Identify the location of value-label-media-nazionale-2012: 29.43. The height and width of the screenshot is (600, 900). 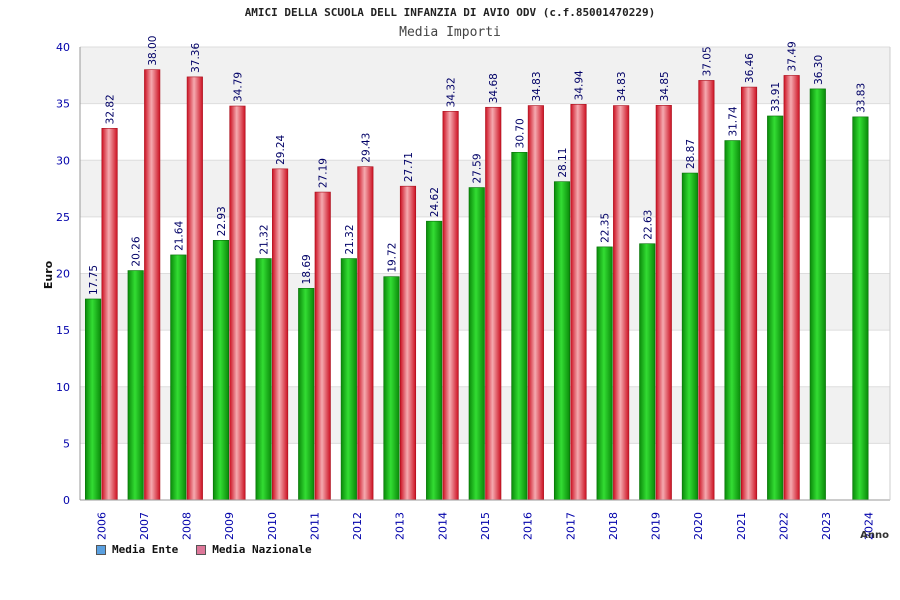
(366, 148).